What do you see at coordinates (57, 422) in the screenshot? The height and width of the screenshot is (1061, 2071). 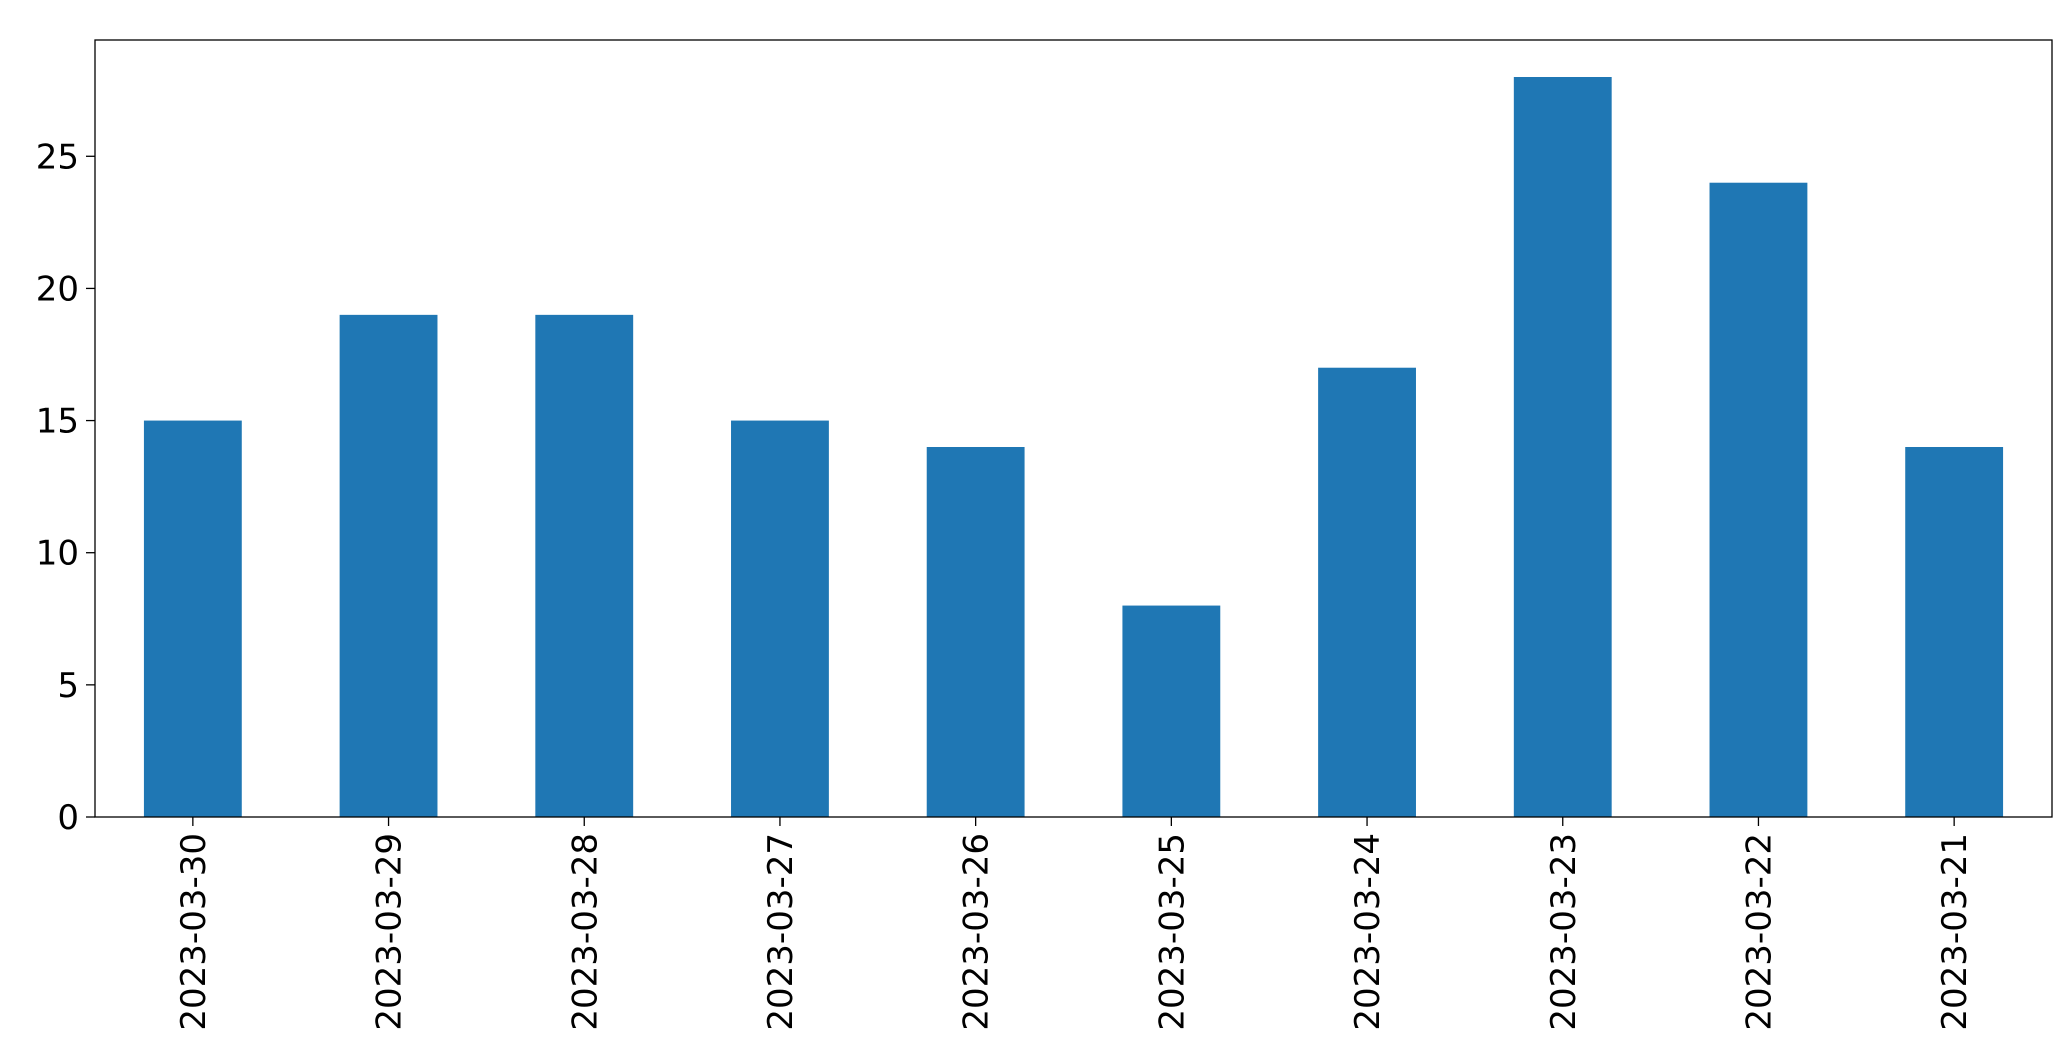 I see `y-tick-label: 15` at bounding box center [57, 422].